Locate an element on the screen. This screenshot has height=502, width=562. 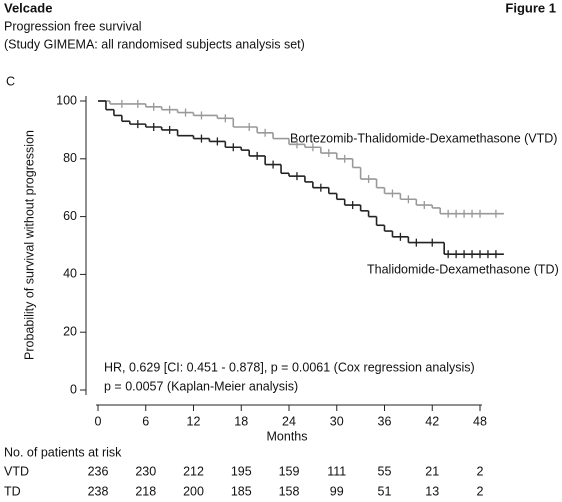
y-tick-label: 20 is located at coordinates (70, 331).